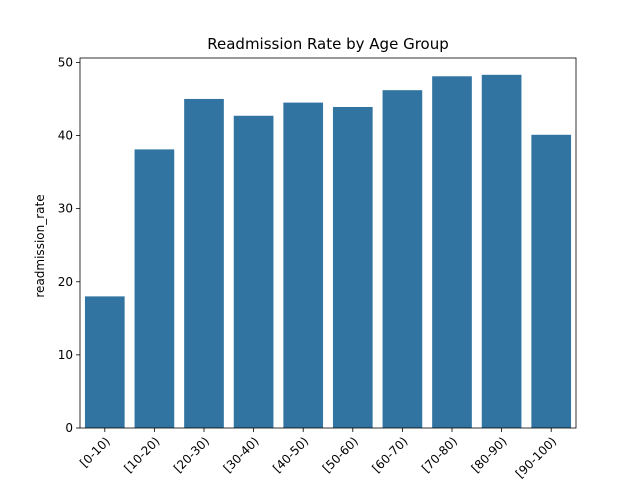 This screenshot has height=480, width=640. I want to click on y-axis-label: readmission_rate, so click(40, 245).